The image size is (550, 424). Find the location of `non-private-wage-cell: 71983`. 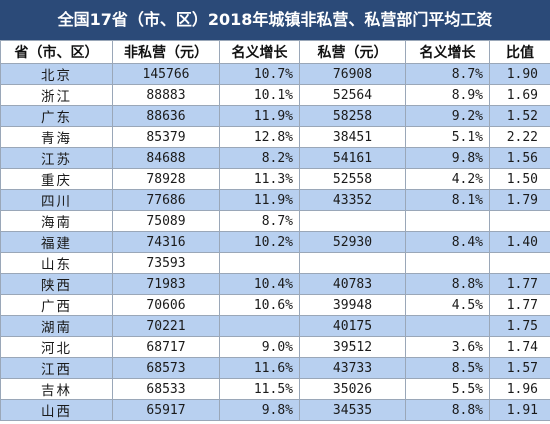

non-private-wage-cell: 71983 is located at coordinates (166, 284).